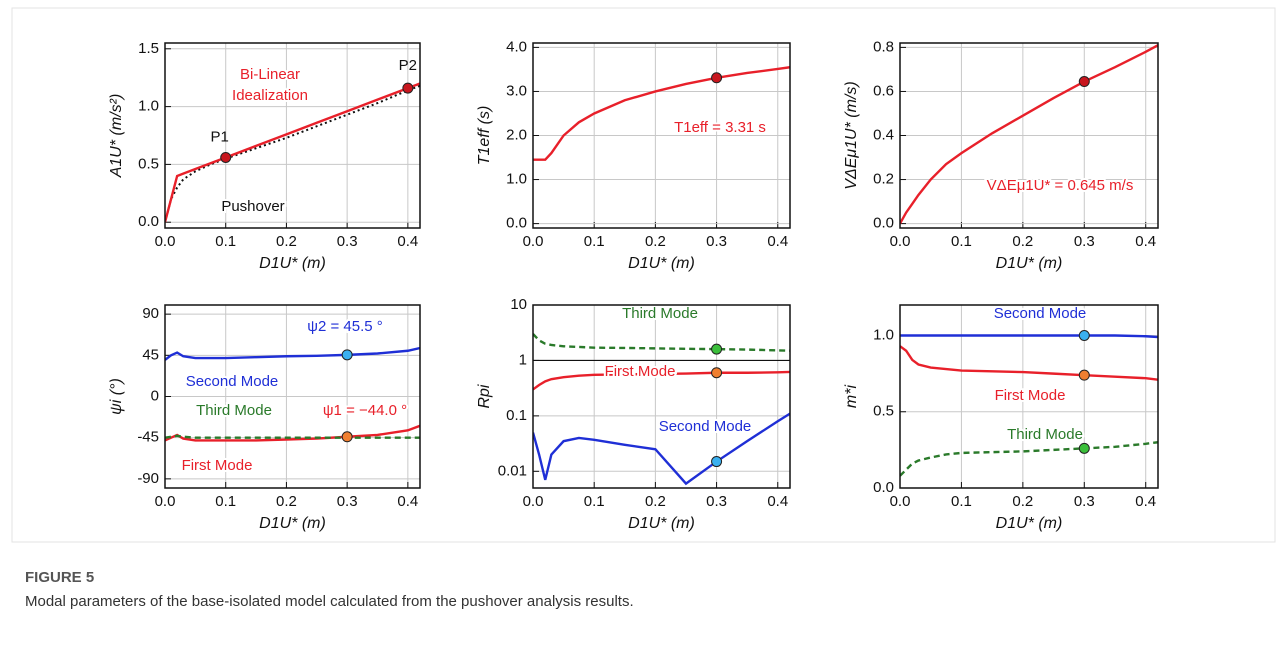  What do you see at coordinates (516, 134) in the screenshot?
I see `y-tick-label: 2.0` at bounding box center [516, 134].